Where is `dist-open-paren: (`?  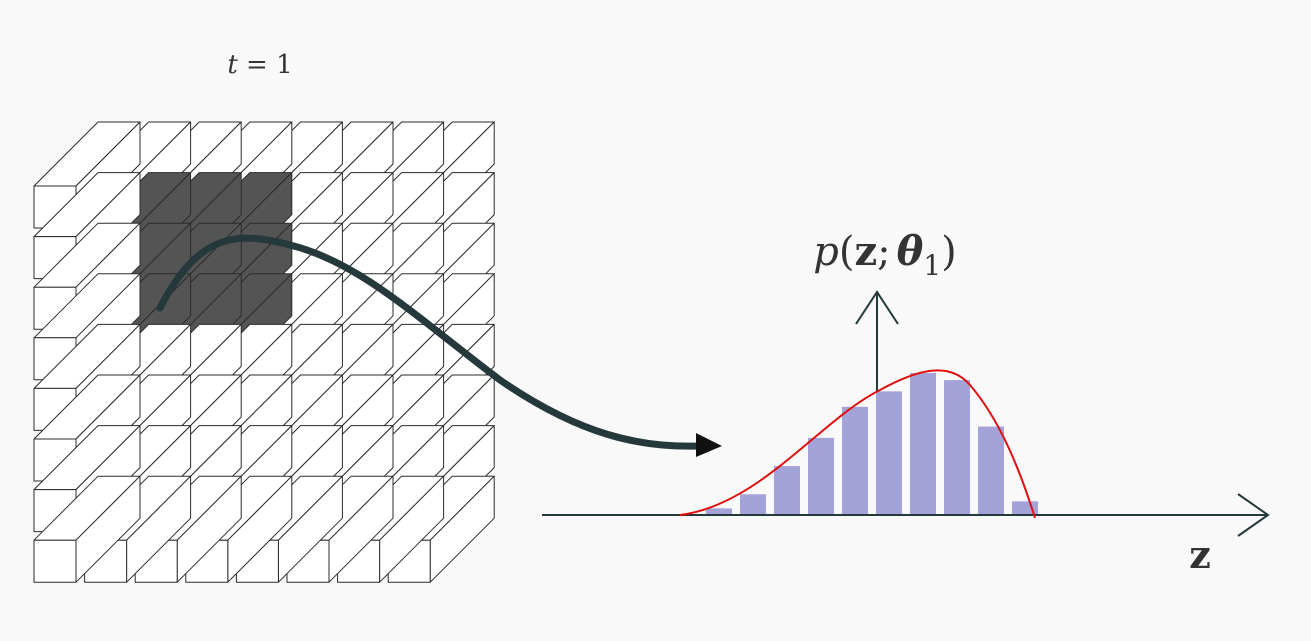
dist-open-paren: ( is located at coordinates (847, 252).